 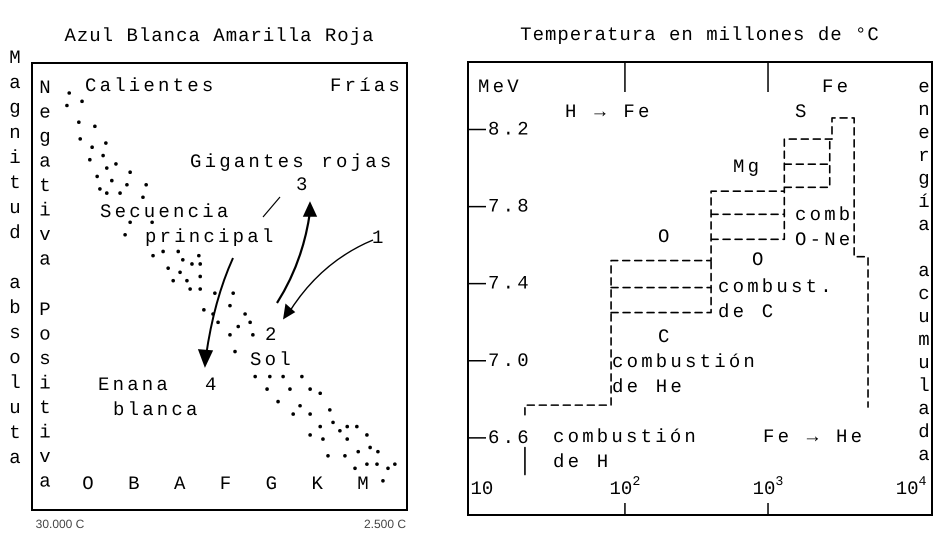 I want to click on text: Secuencia, so click(x=166, y=212).